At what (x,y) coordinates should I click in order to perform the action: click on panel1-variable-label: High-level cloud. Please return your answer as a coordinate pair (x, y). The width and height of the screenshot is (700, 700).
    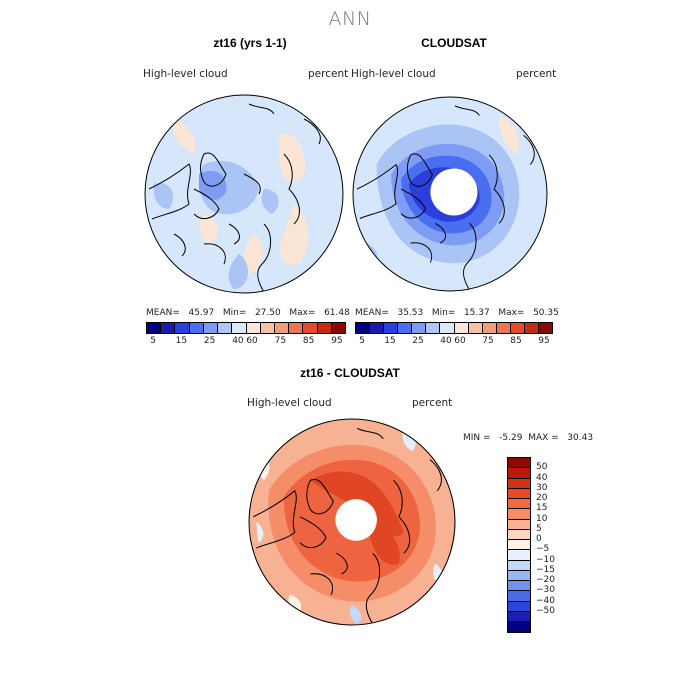
    Looking at the image, I should click on (185, 74).